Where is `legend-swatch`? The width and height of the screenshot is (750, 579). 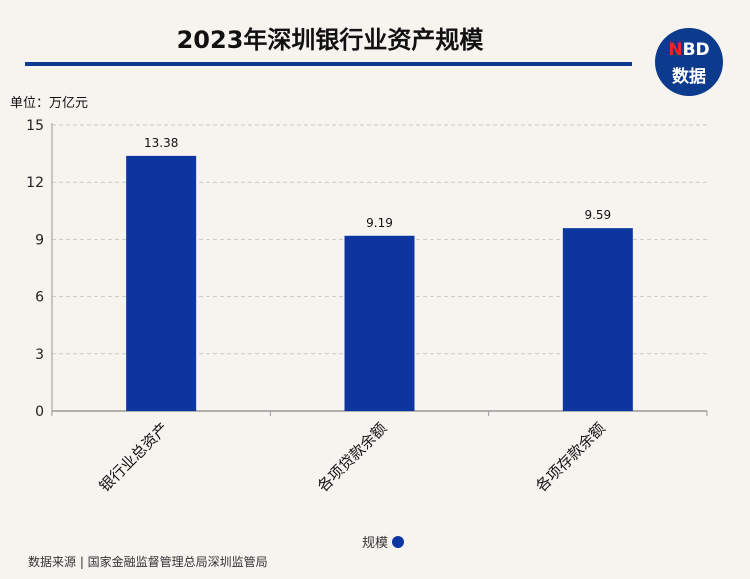
legend-swatch is located at coordinates (398, 541).